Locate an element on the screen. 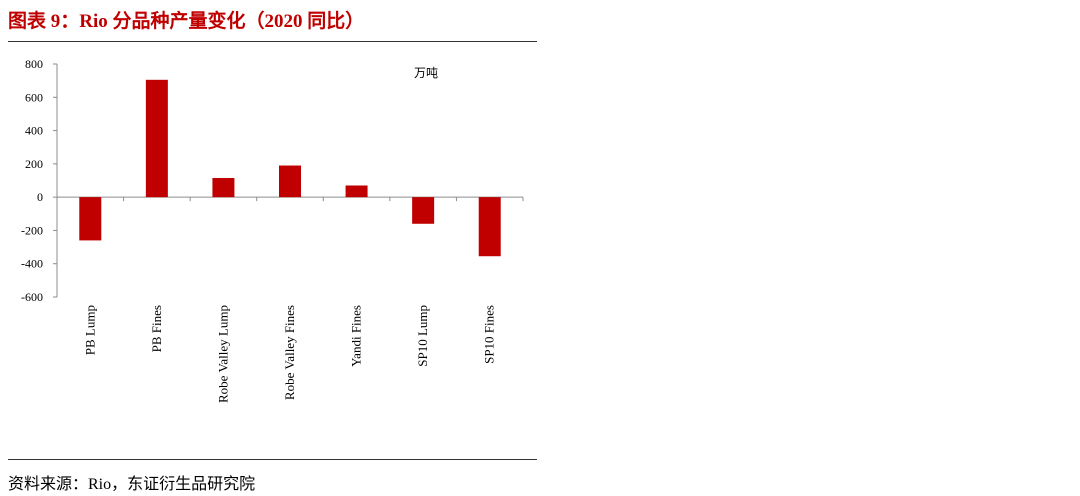 The image size is (1080, 496). title-rule is located at coordinates (272, 41).